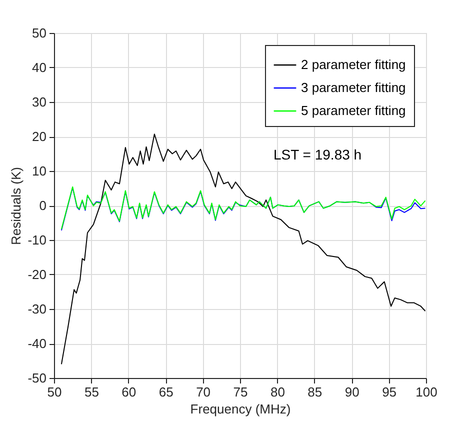 This screenshot has height=436, width=473. Describe the element at coordinates (315, 392) in the screenshot. I see `x-tick-label: 85` at that location.